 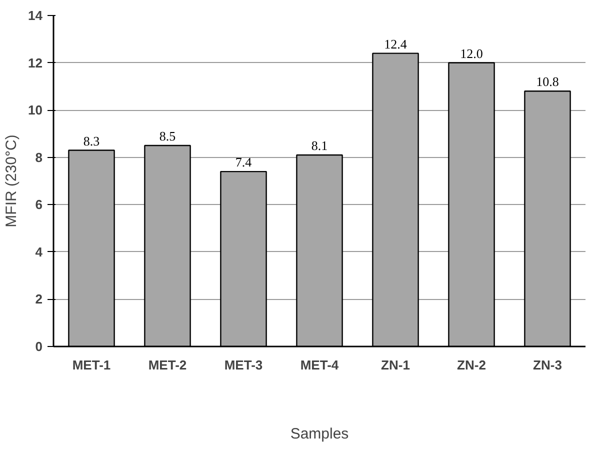 What do you see at coordinates (39, 204) in the screenshot?
I see `y-tick-label: 6` at bounding box center [39, 204].